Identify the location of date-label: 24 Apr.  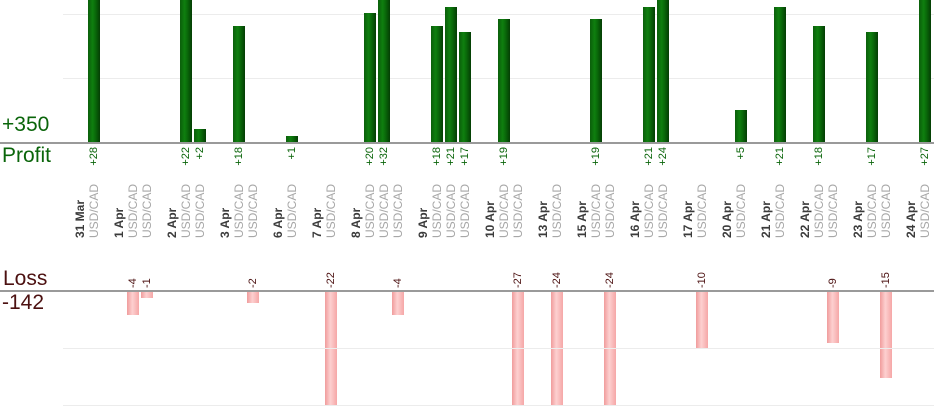
(911, 219).